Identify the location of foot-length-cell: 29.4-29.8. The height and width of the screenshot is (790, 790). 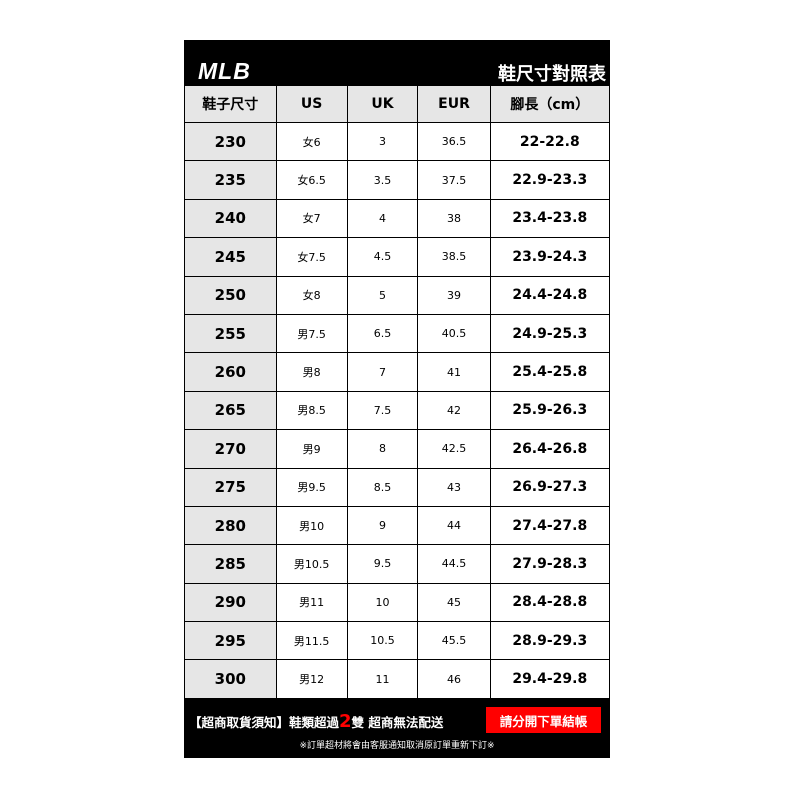
(550, 679).